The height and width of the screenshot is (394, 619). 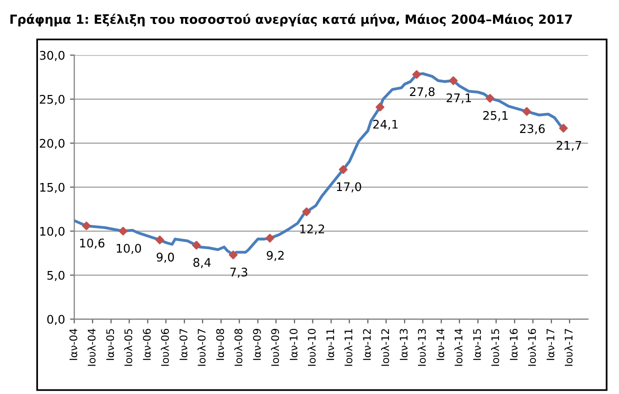 What do you see at coordinates (422, 347) in the screenshot?
I see `x-tick-label: Ιουλ-13` at bounding box center [422, 347].